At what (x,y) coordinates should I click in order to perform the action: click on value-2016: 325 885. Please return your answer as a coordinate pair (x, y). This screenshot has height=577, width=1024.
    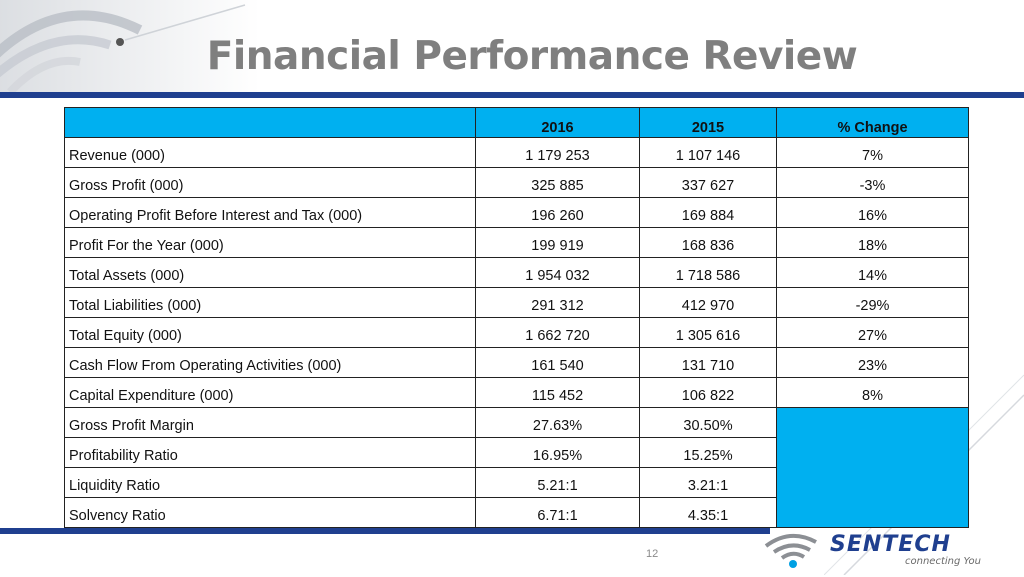
    Looking at the image, I should click on (557, 182).